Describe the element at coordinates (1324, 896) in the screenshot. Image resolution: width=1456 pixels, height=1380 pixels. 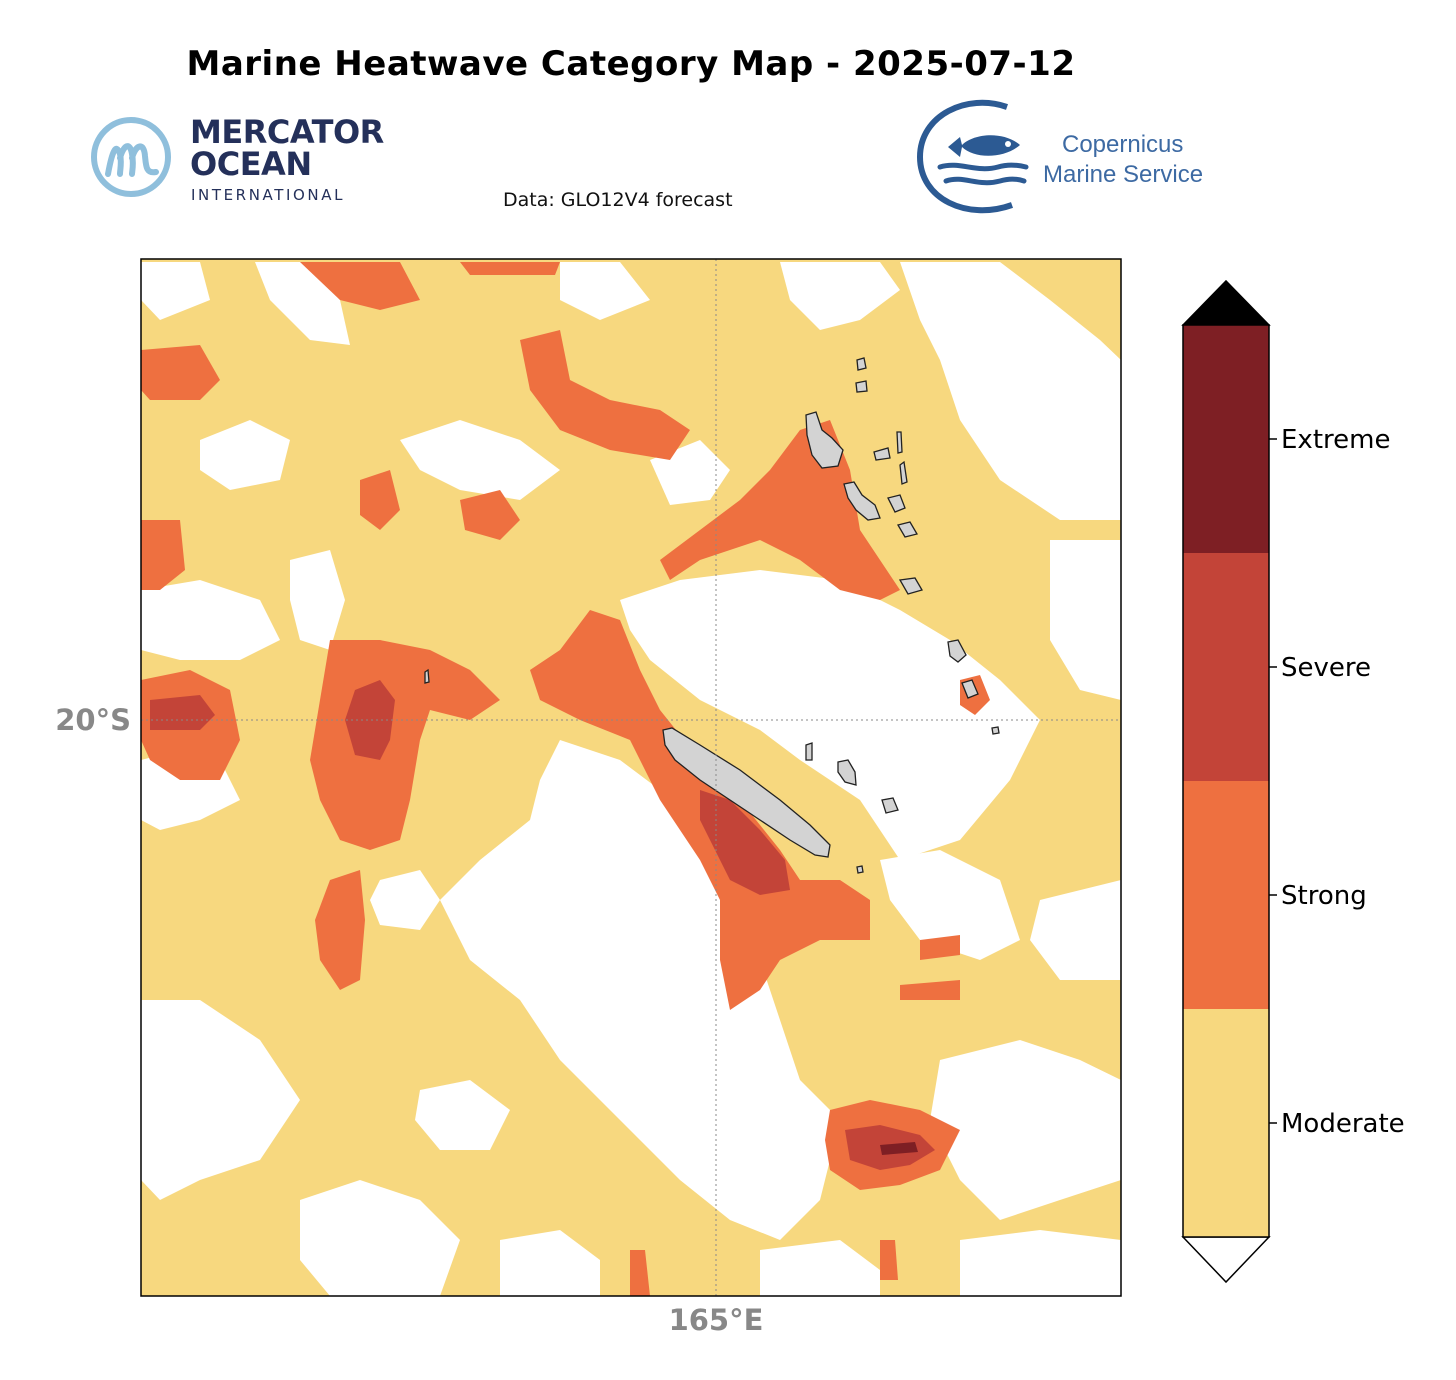
I see `colorbar-label-strong: Strong` at that location.